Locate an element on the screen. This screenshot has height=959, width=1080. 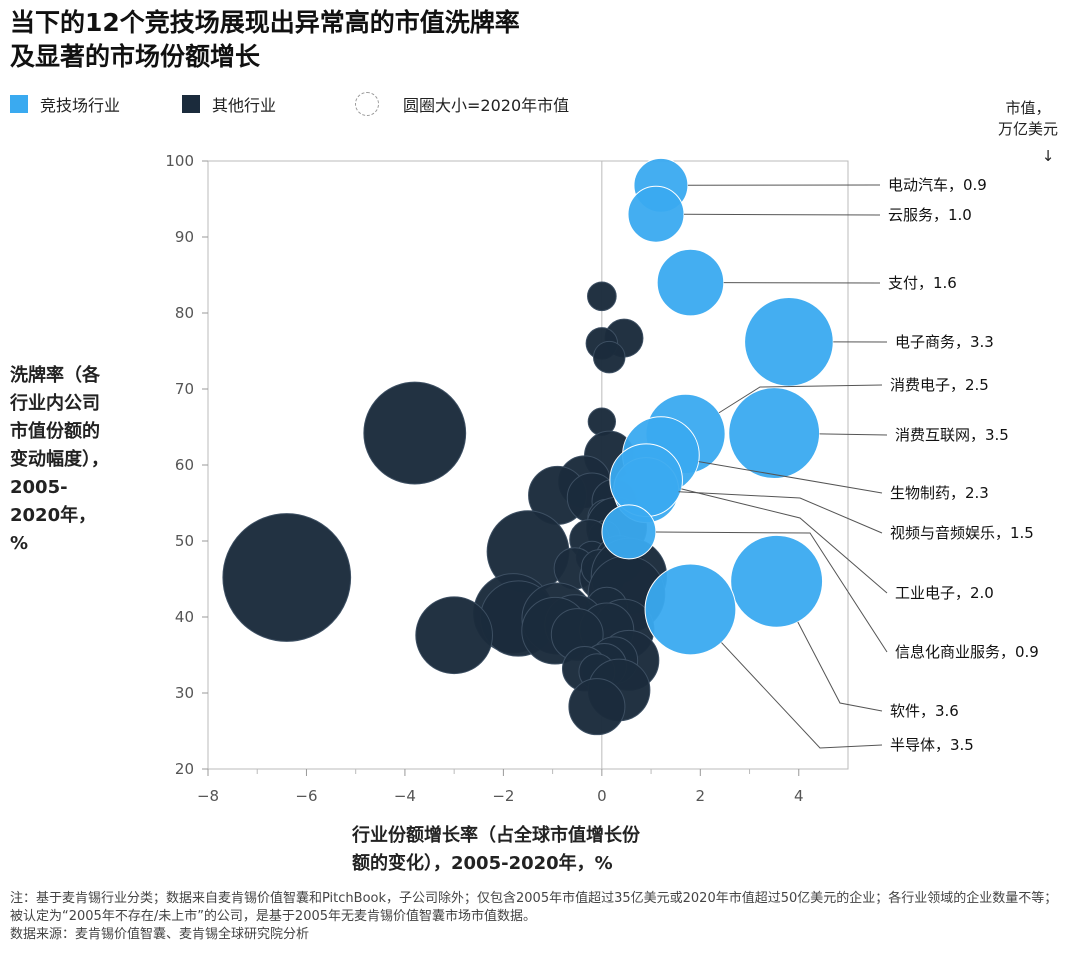
y-tick-label: 30 is located at coordinates (184, 693).